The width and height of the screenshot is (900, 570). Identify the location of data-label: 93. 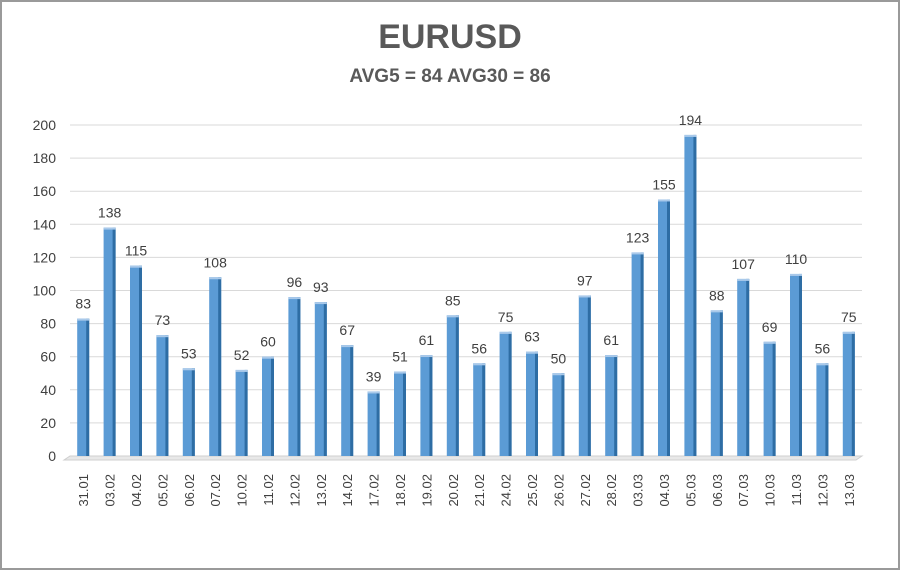
(321, 287).